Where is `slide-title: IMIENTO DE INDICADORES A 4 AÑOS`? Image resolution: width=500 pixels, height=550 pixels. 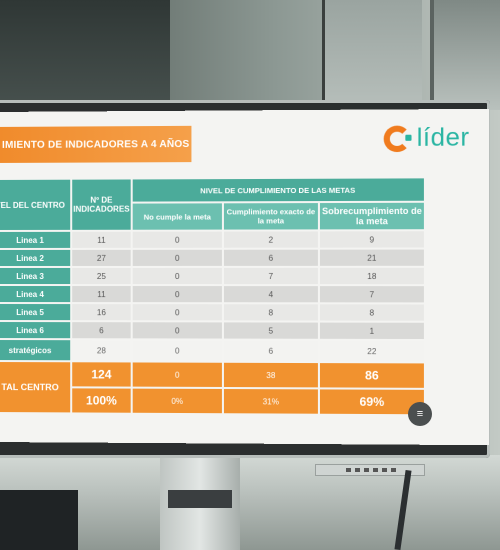 slide-title: IMIENTO DE INDICADORES A 4 AÑOS is located at coordinates (95, 144).